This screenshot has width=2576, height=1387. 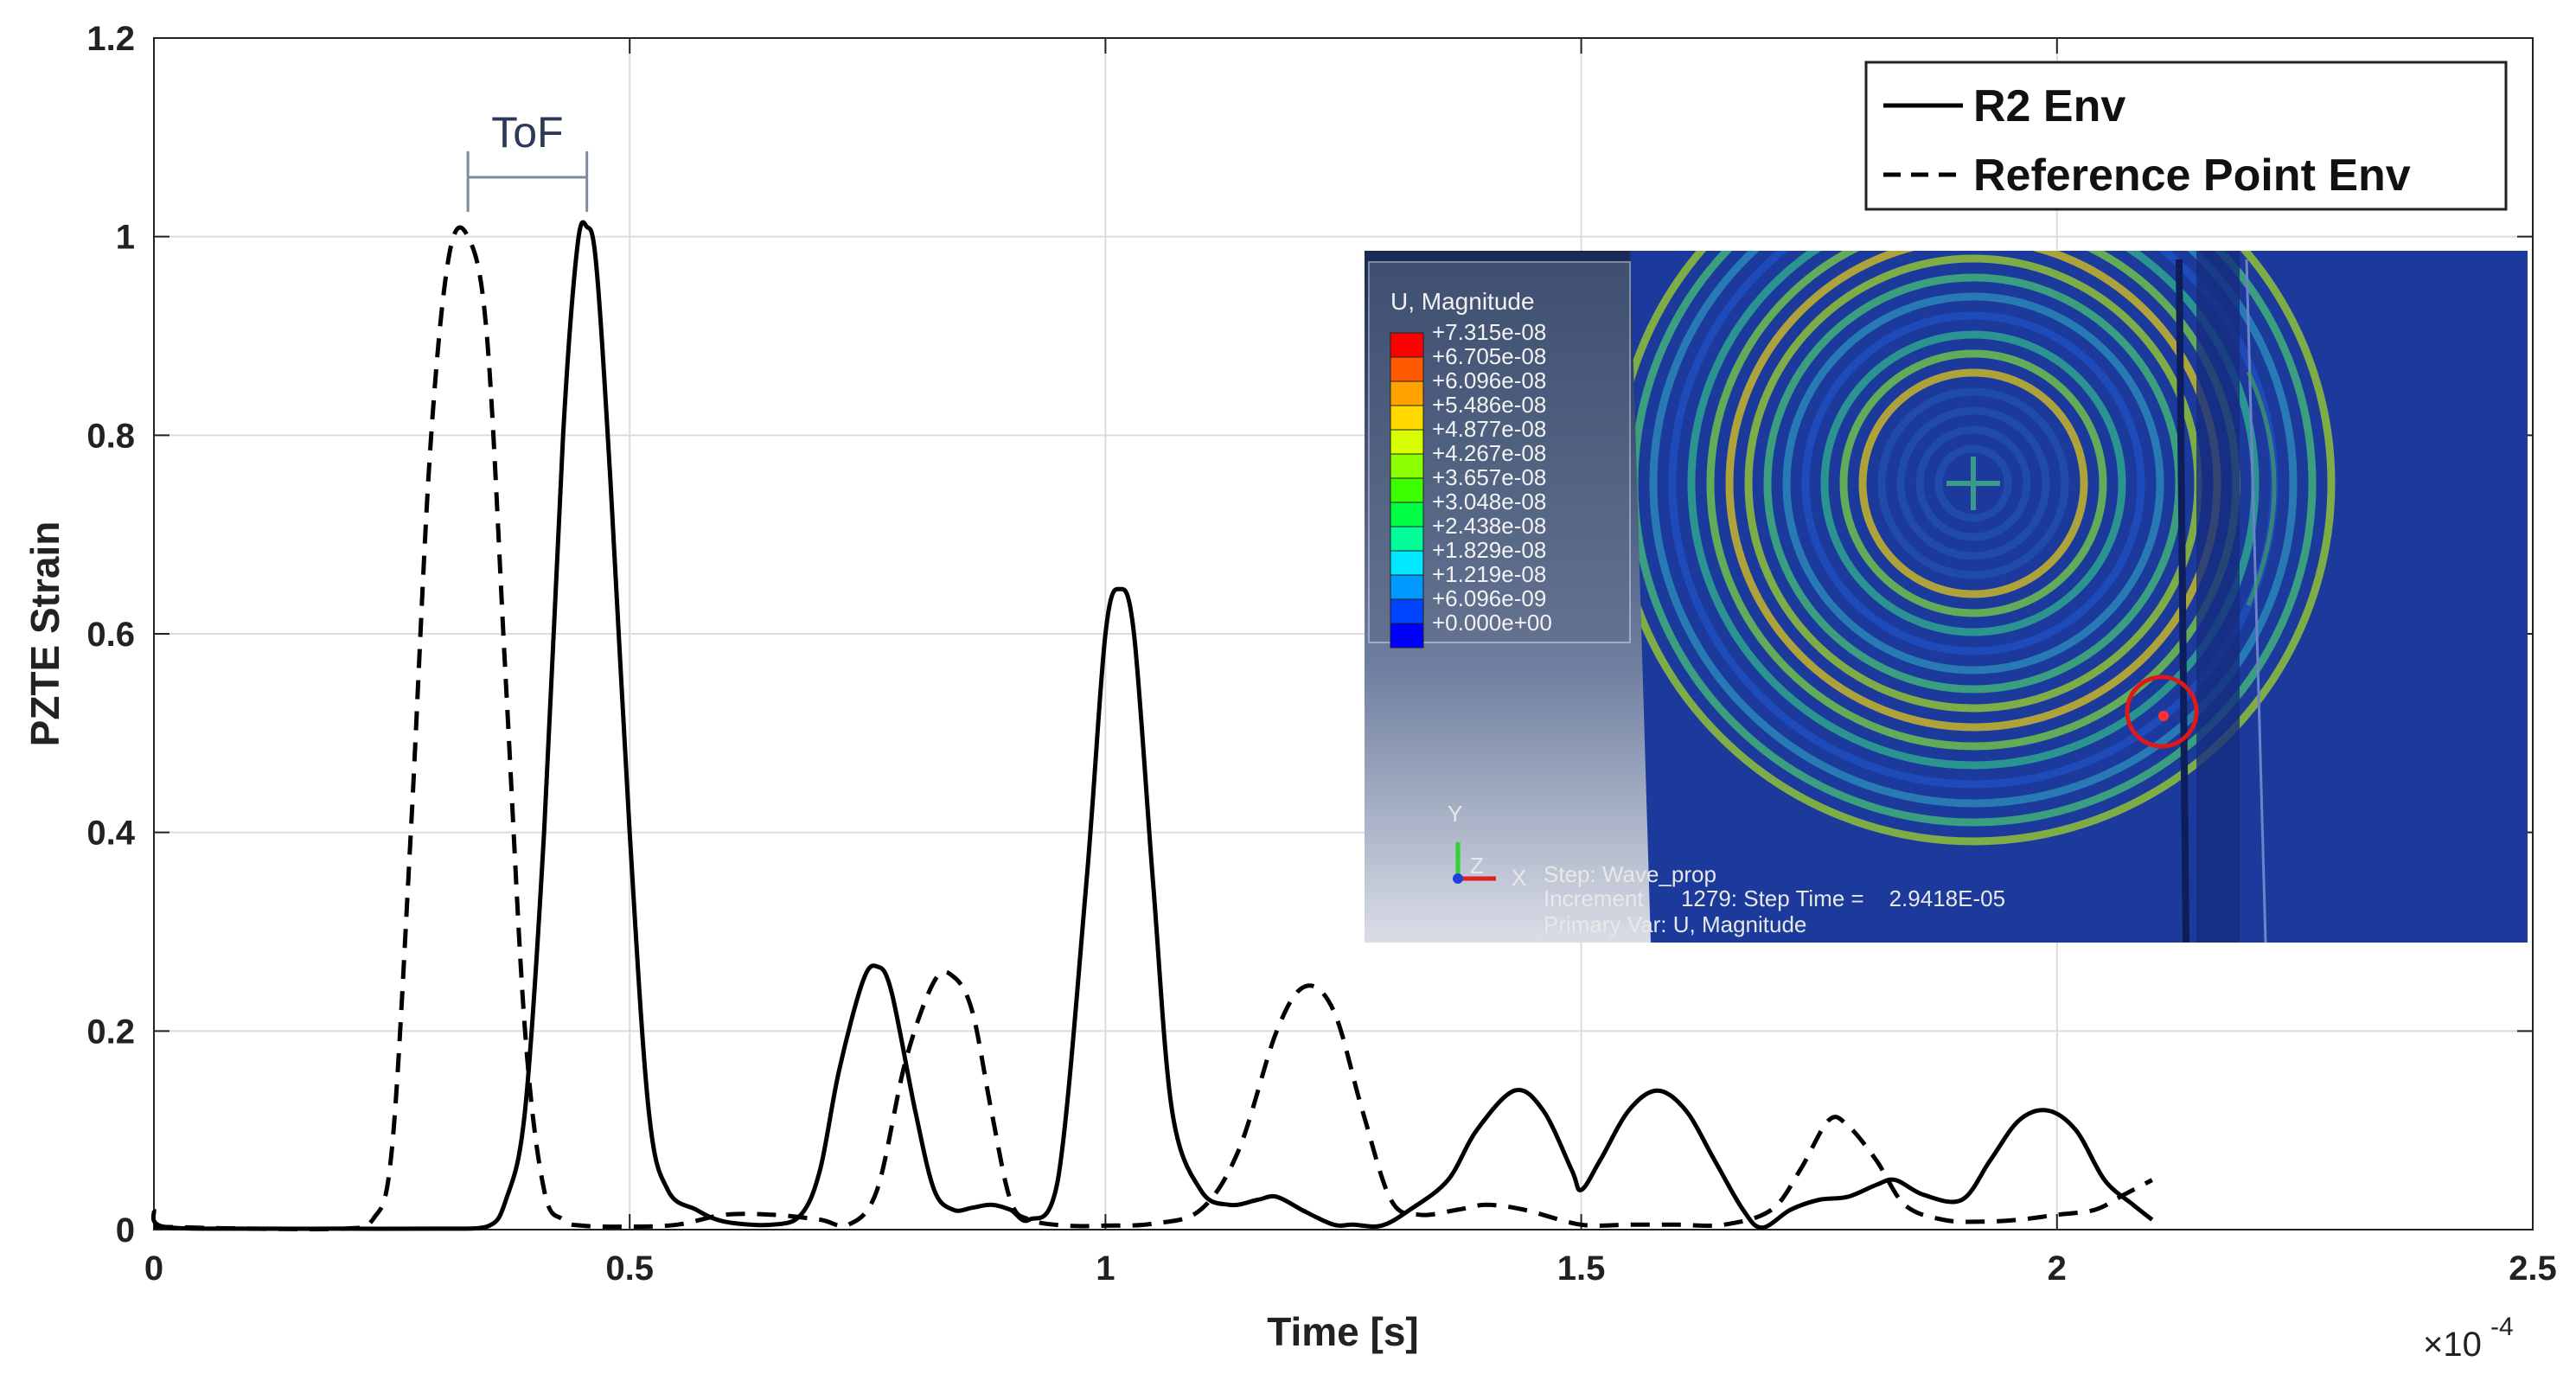 I want to click on x-exponent-base: ×10, so click(x=2452, y=1345).